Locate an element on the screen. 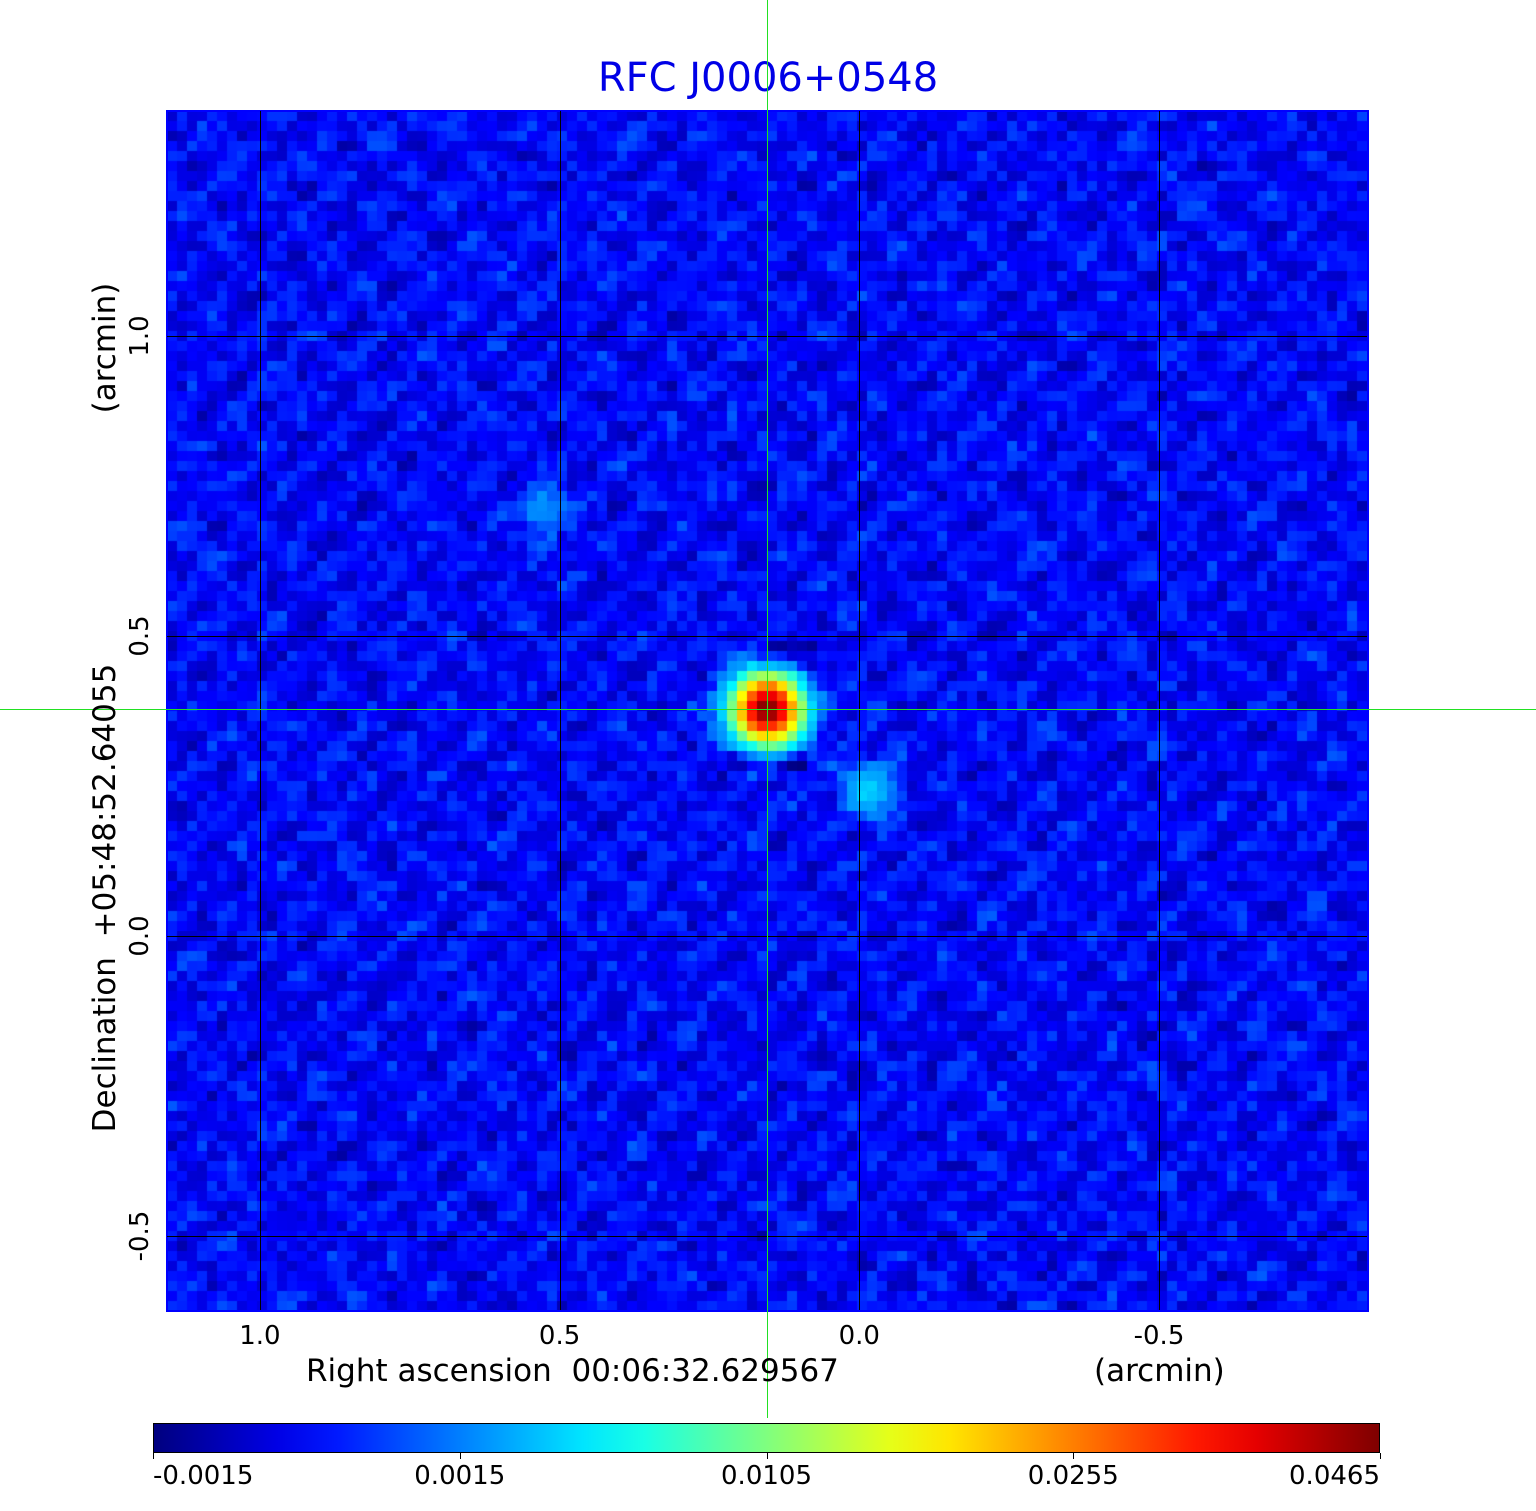  colorbar-tick-label: 0.0465 is located at coordinates (1334, 1476).